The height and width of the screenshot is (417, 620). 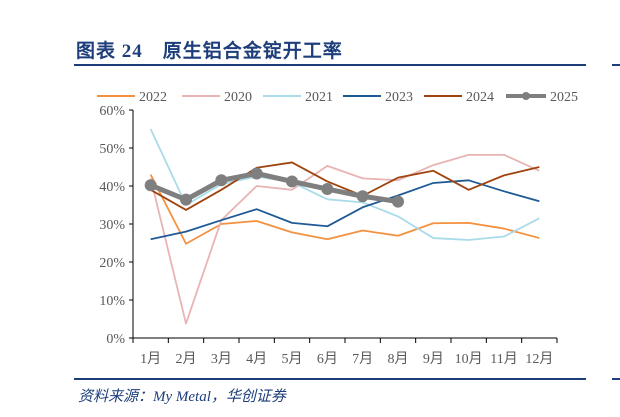 What do you see at coordinates (112, 187) in the screenshot?
I see `y-tick-label: 40%` at bounding box center [112, 187].